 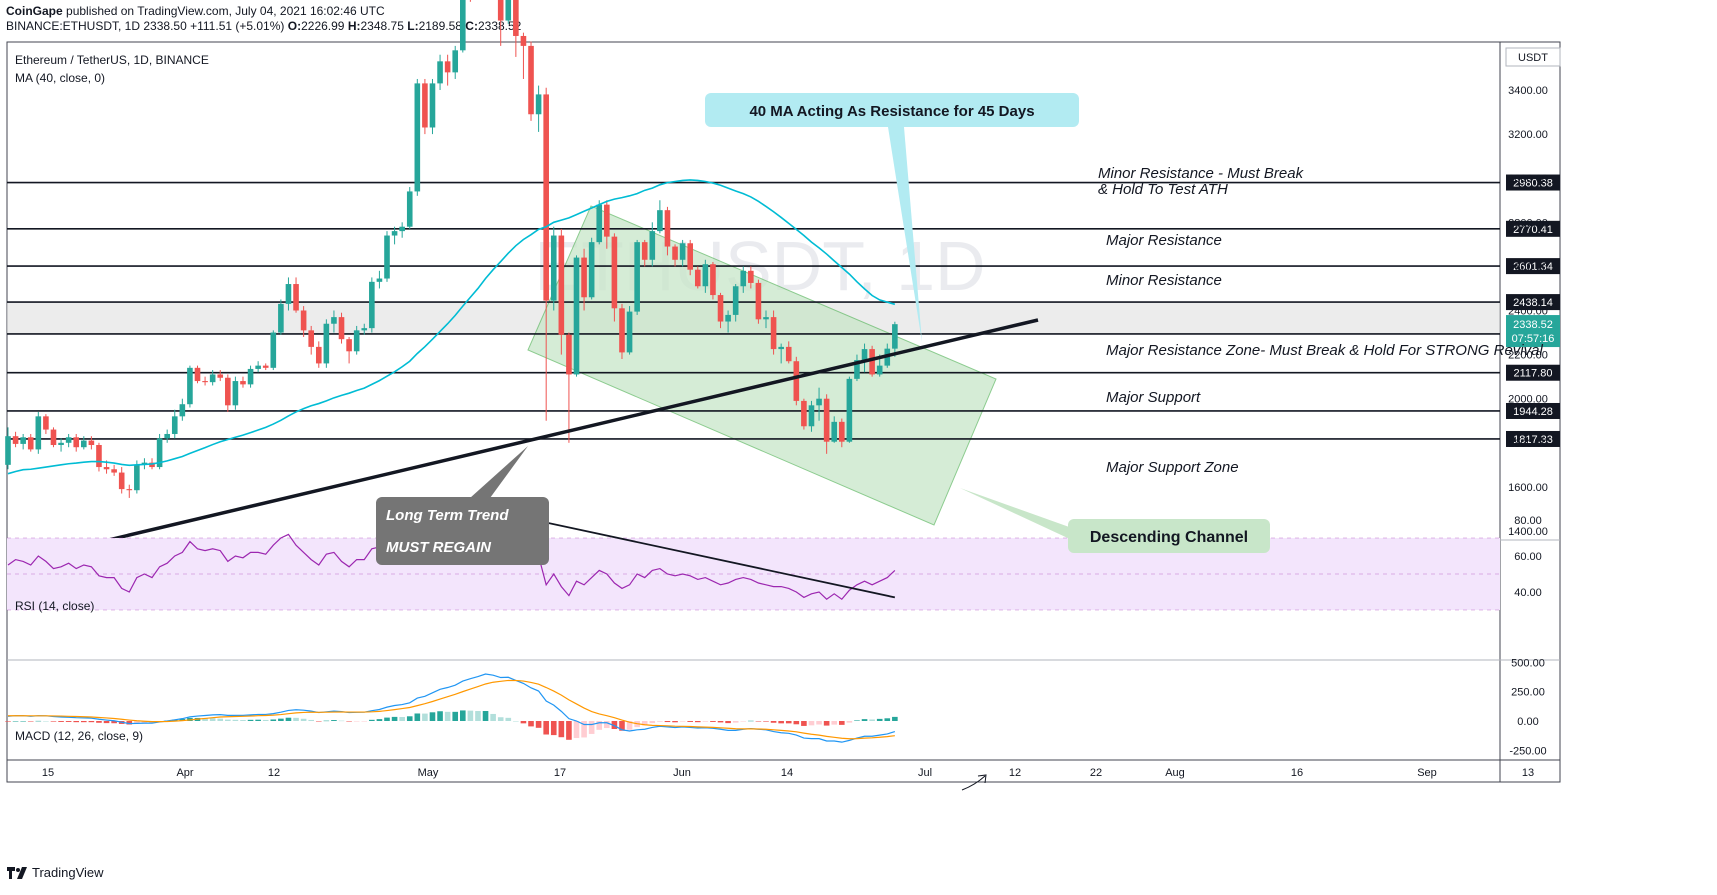 What do you see at coordinates (753, 560) in the screenshot?
I see `rsi-pane` at bounding box center [753, 560].